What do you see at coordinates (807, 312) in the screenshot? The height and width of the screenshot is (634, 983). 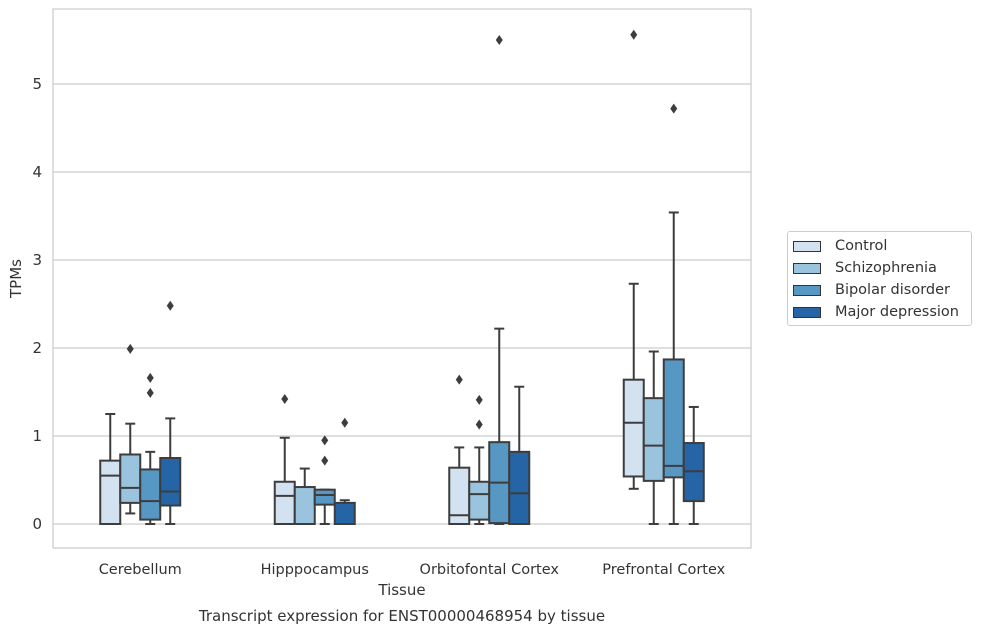 I see `legend-swatch-major-depression` at bounding box center [807, 312].